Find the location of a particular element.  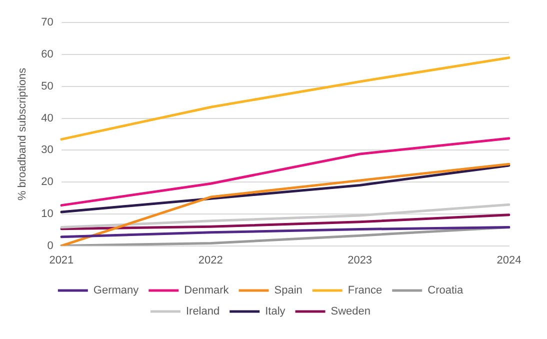

legend-label: Germany is located at coordinates (116, 290).